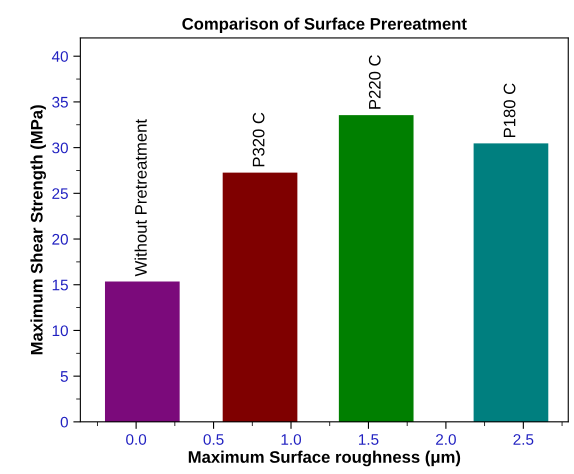 This screenshot has width=574, height=474. Describe the element at coordinates (140, 197) in the screenshot. I see `annotation: Without Pretreatment` at that location.